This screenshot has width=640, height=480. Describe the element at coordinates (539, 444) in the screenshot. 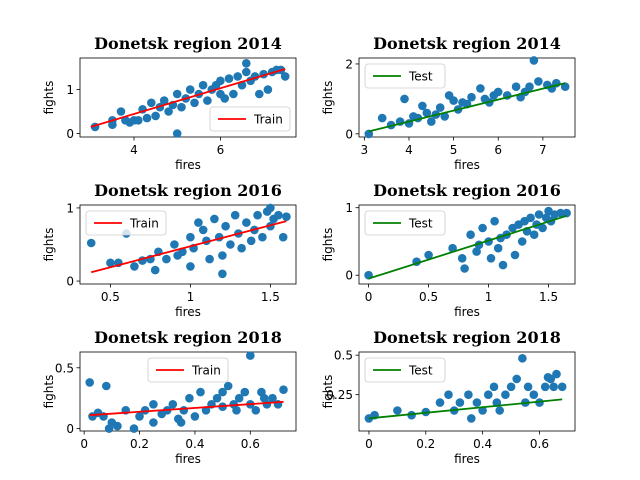

I see `x-tick-label: 0.6` at that location.